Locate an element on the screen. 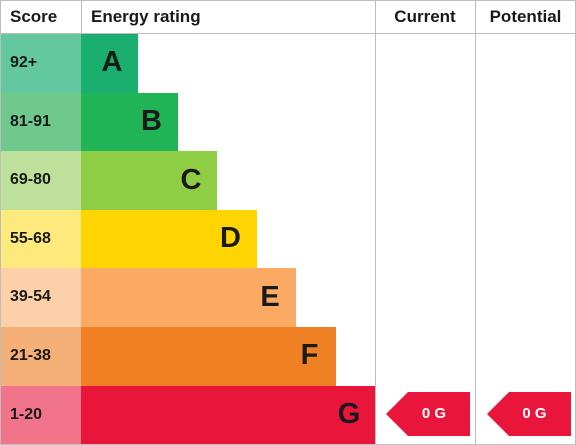 Image resolution: width=576 pixels, height=445 pixels. header-divider is located at coordinates (288, 33).